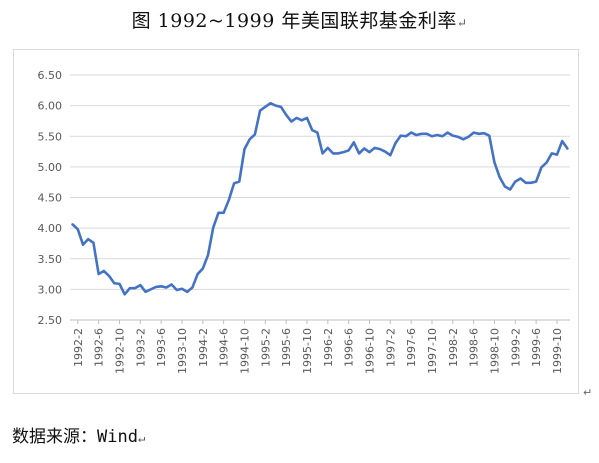  I want to click on x-tick-label: 1997-2, so click(390, 347).